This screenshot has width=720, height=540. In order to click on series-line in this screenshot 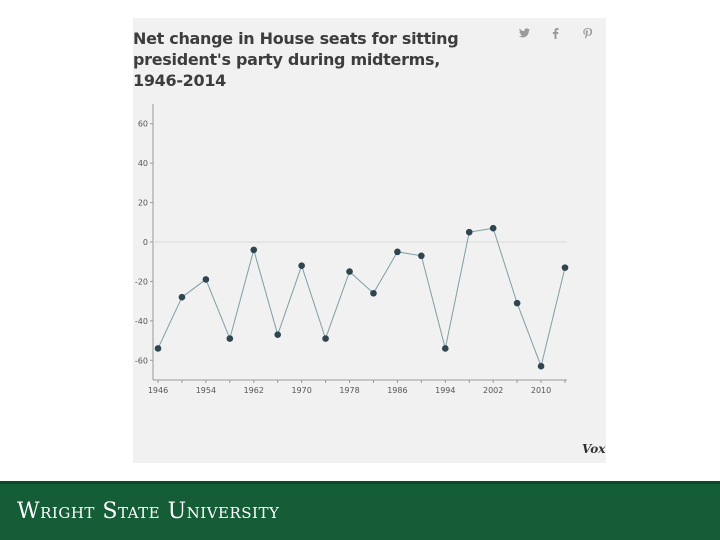, I will do `click(361, 297)`.